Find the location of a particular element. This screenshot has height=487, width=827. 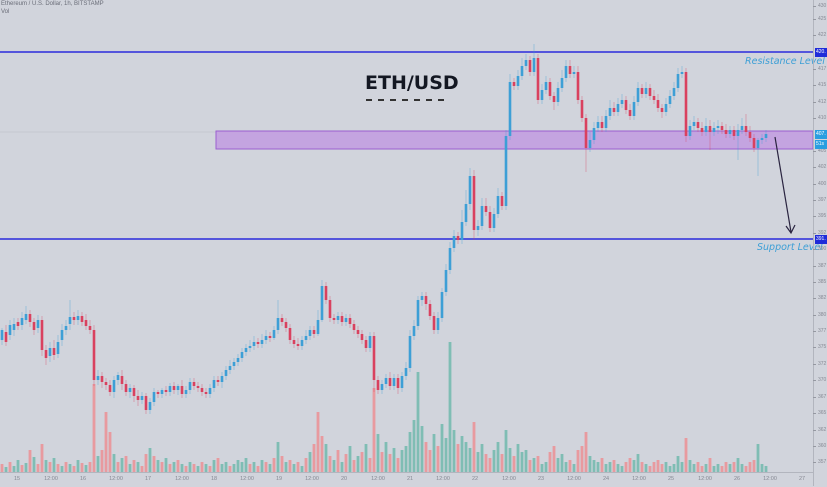

price-tick-label: 387 is located at coordinates (822, 266).